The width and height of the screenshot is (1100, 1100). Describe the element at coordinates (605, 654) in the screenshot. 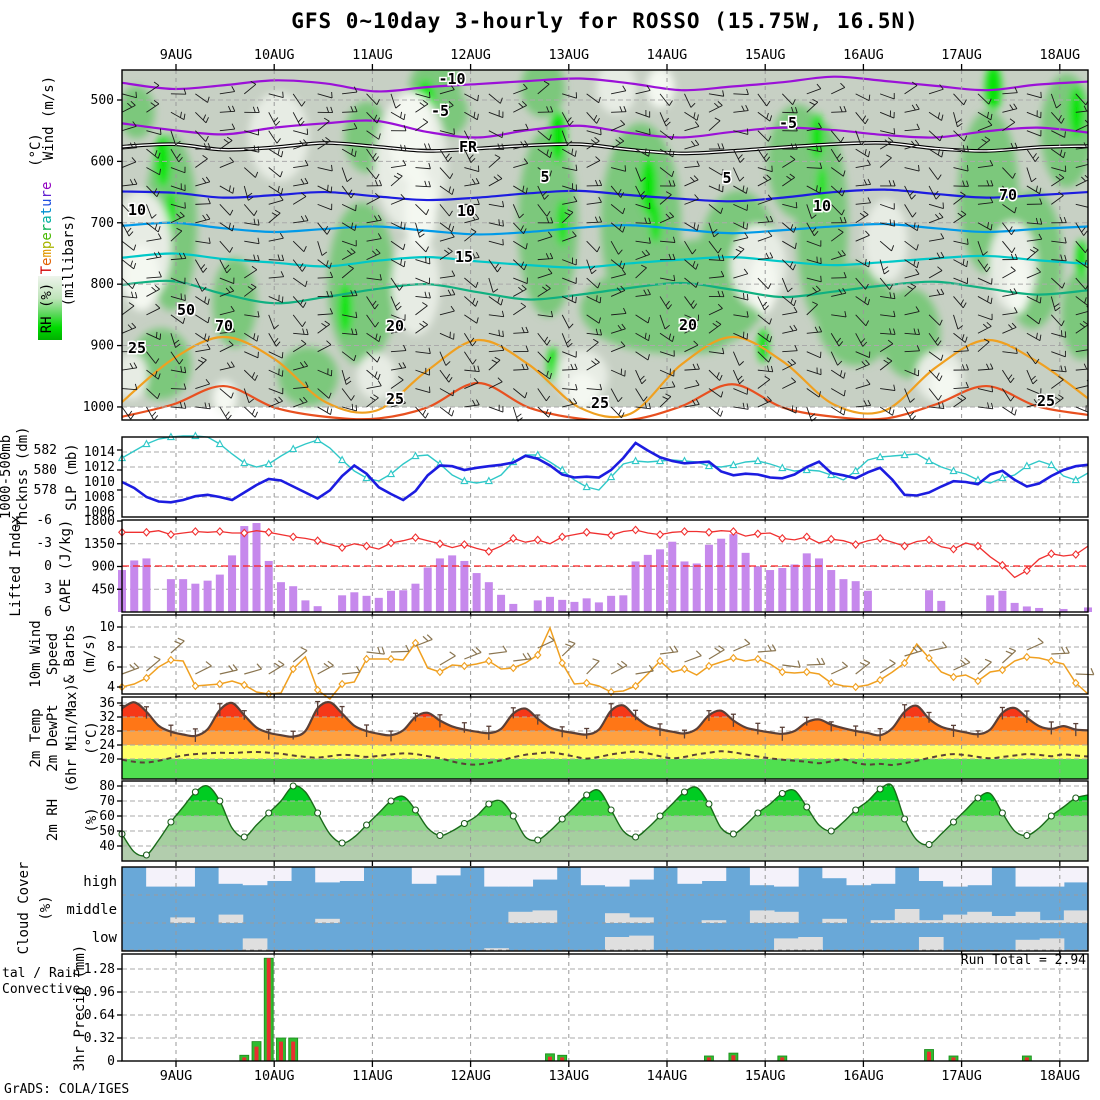

I see `panel-frame` at that location.